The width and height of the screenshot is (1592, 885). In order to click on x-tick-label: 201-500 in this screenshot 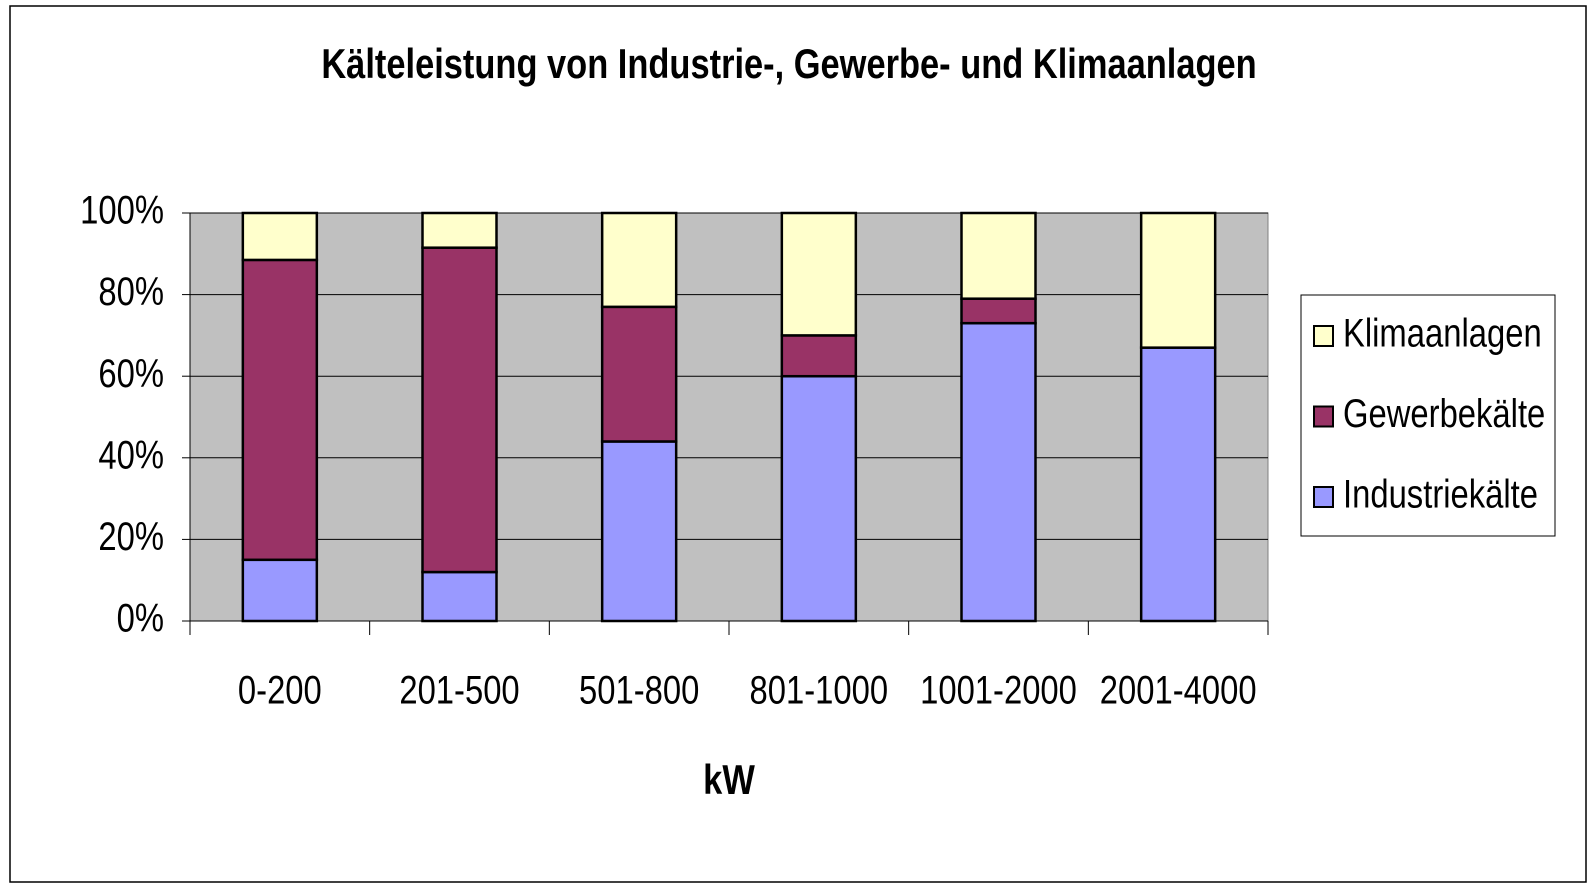, I will do `click(459, 689)`.